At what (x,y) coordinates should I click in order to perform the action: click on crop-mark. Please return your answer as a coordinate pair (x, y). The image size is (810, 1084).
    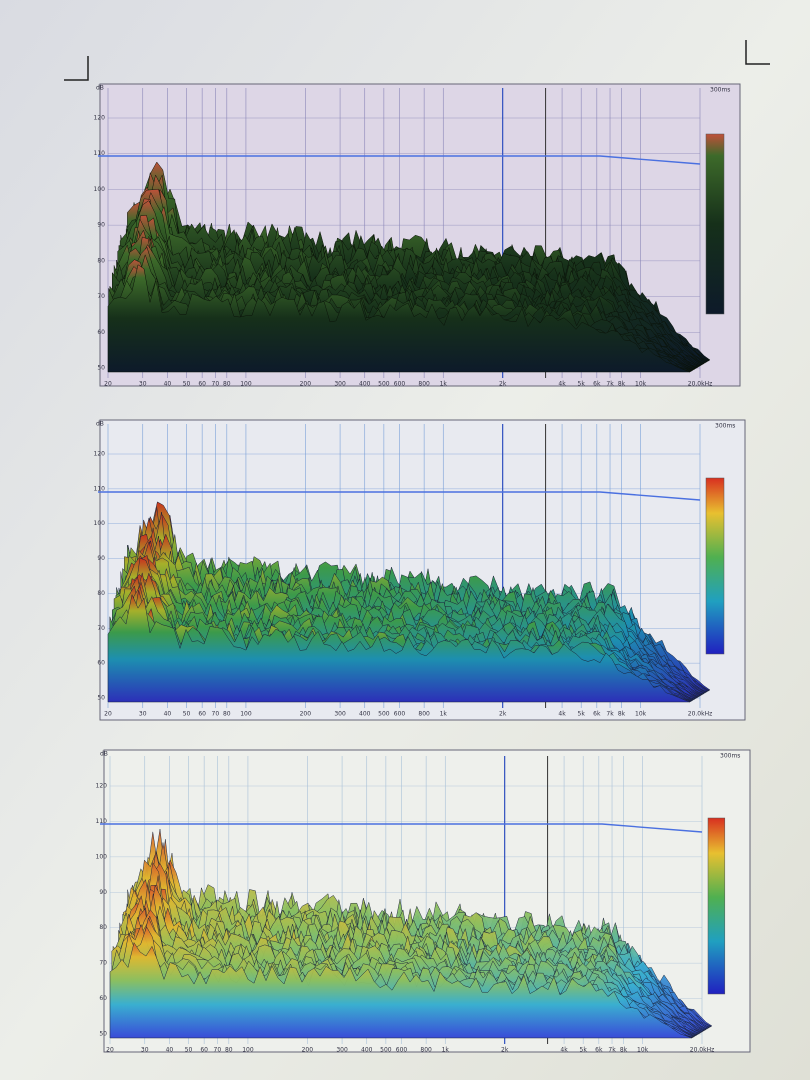
    Looking at the image, I should click on (417, 60).